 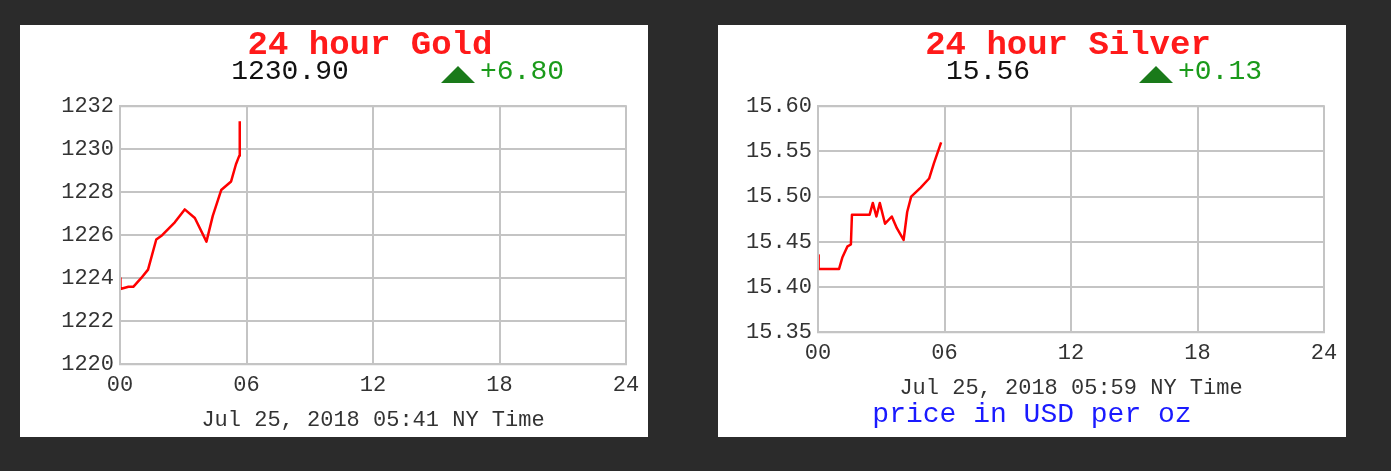 I want to click on y-tick-label: 1224, so click(x=87, y=279).